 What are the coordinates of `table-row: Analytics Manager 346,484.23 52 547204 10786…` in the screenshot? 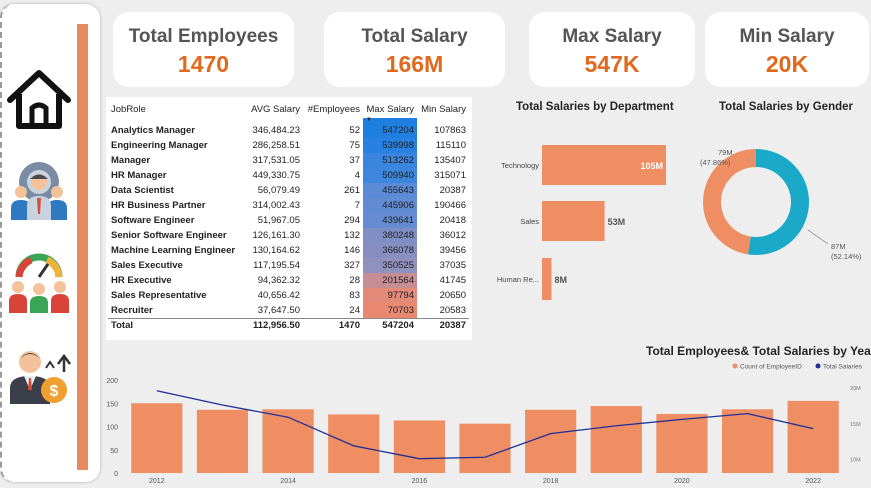 It's located at (288, 128).